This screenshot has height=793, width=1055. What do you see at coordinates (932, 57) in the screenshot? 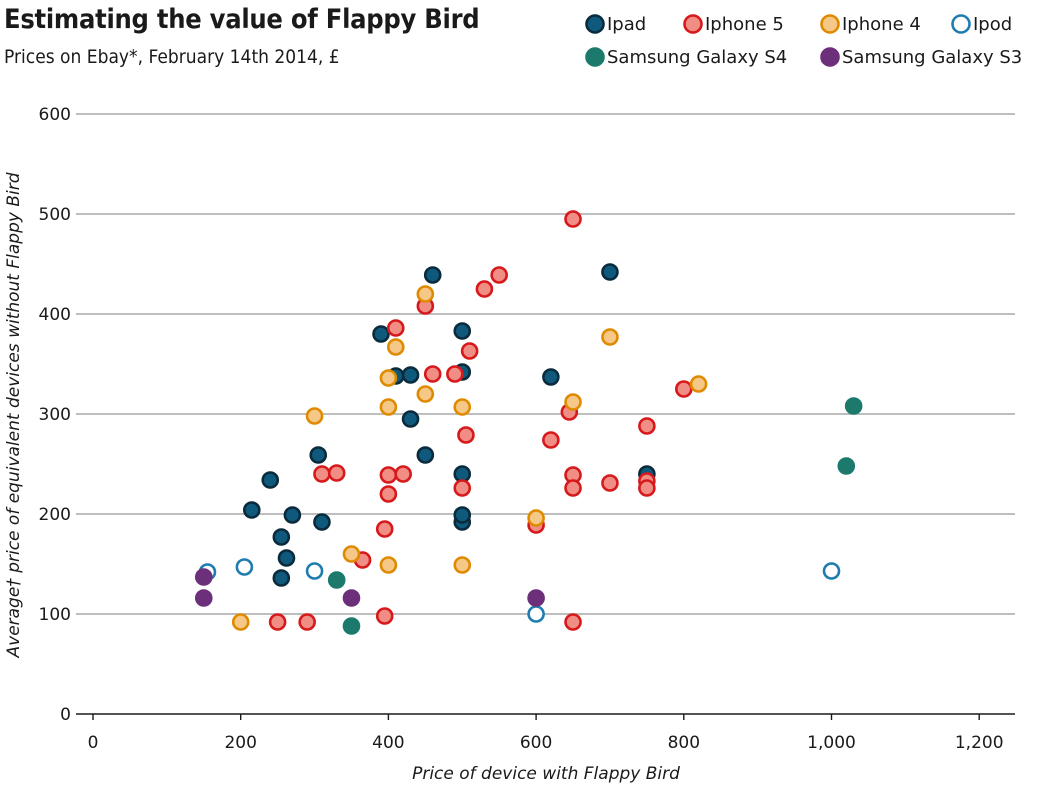
I see `legend-label: Samsung Galaxy S3` at bounding box center [932, 57].